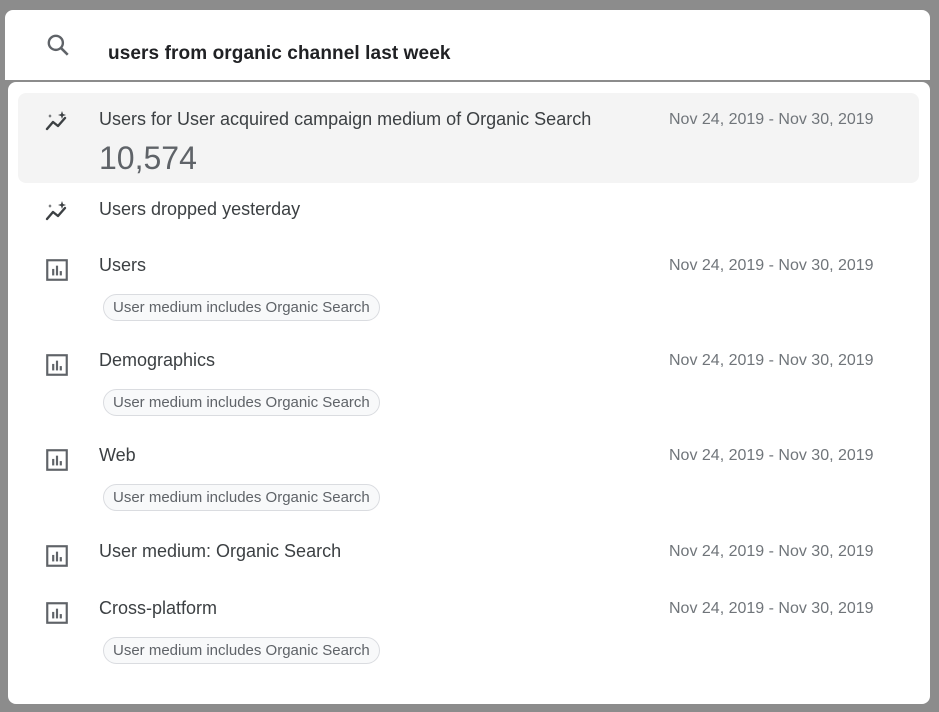  What do you see at coordinates (123, 265) in the screenshot?
I see `result-title: Users` at bounding box center [123, 265].